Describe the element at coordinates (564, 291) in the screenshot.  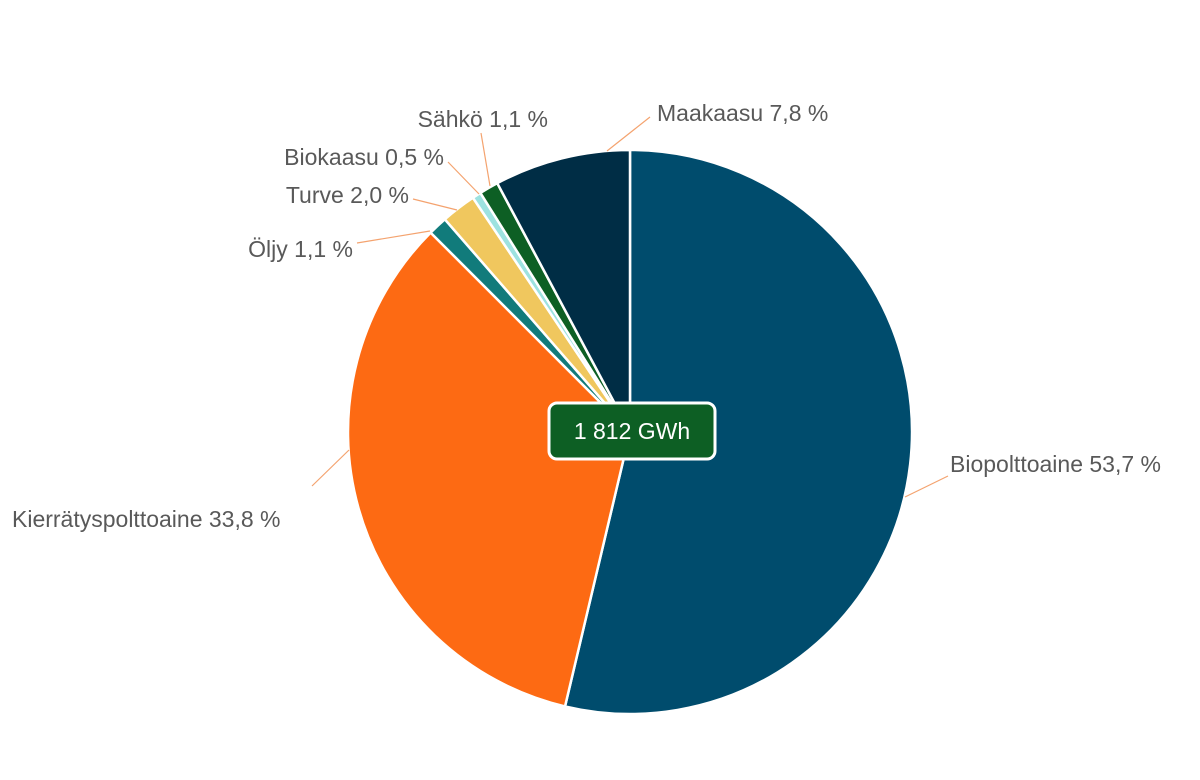
I see `pie-slice-maakaasu` at that location.